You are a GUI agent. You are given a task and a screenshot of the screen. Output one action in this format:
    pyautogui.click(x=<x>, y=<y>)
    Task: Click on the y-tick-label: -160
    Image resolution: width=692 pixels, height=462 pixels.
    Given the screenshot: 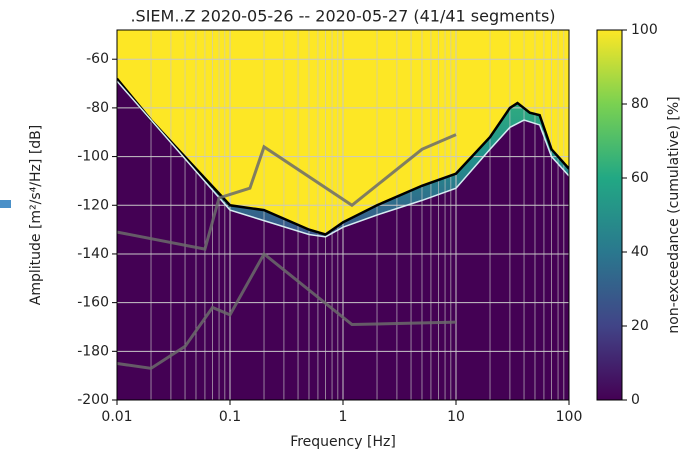 What is the action you would take?
    pyautogui.click(x=93, y=303)
    